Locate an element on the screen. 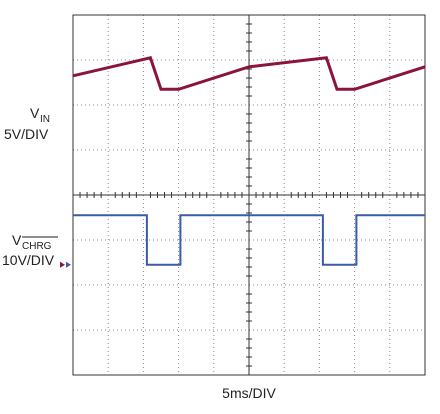 The image size is (440, 414). vchrg-label: V CHRG 10V/DIV is located at coordinates (30, 250).